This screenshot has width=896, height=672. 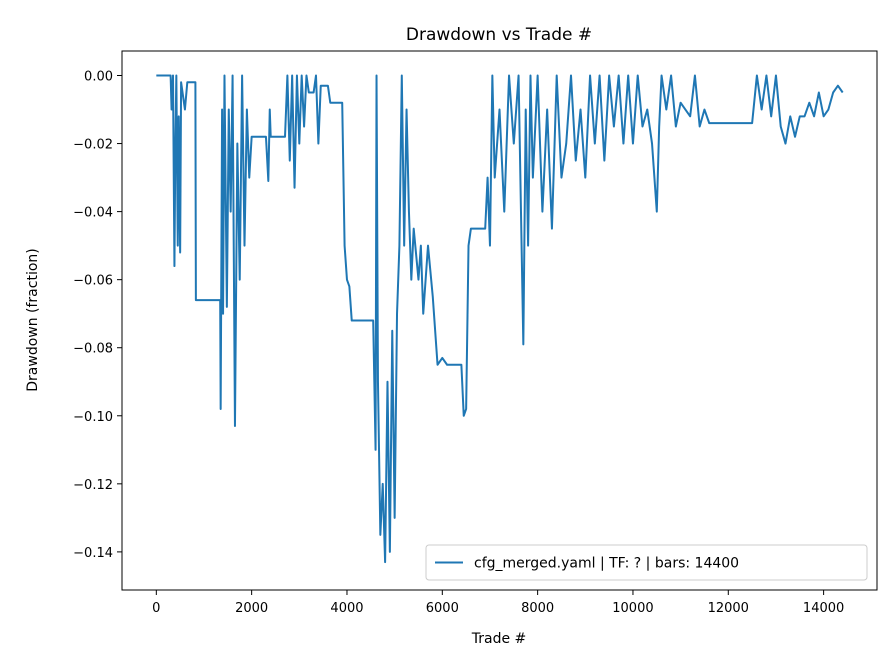 I want to click on x-tick-label: 8000, so click(x=537, y=608).